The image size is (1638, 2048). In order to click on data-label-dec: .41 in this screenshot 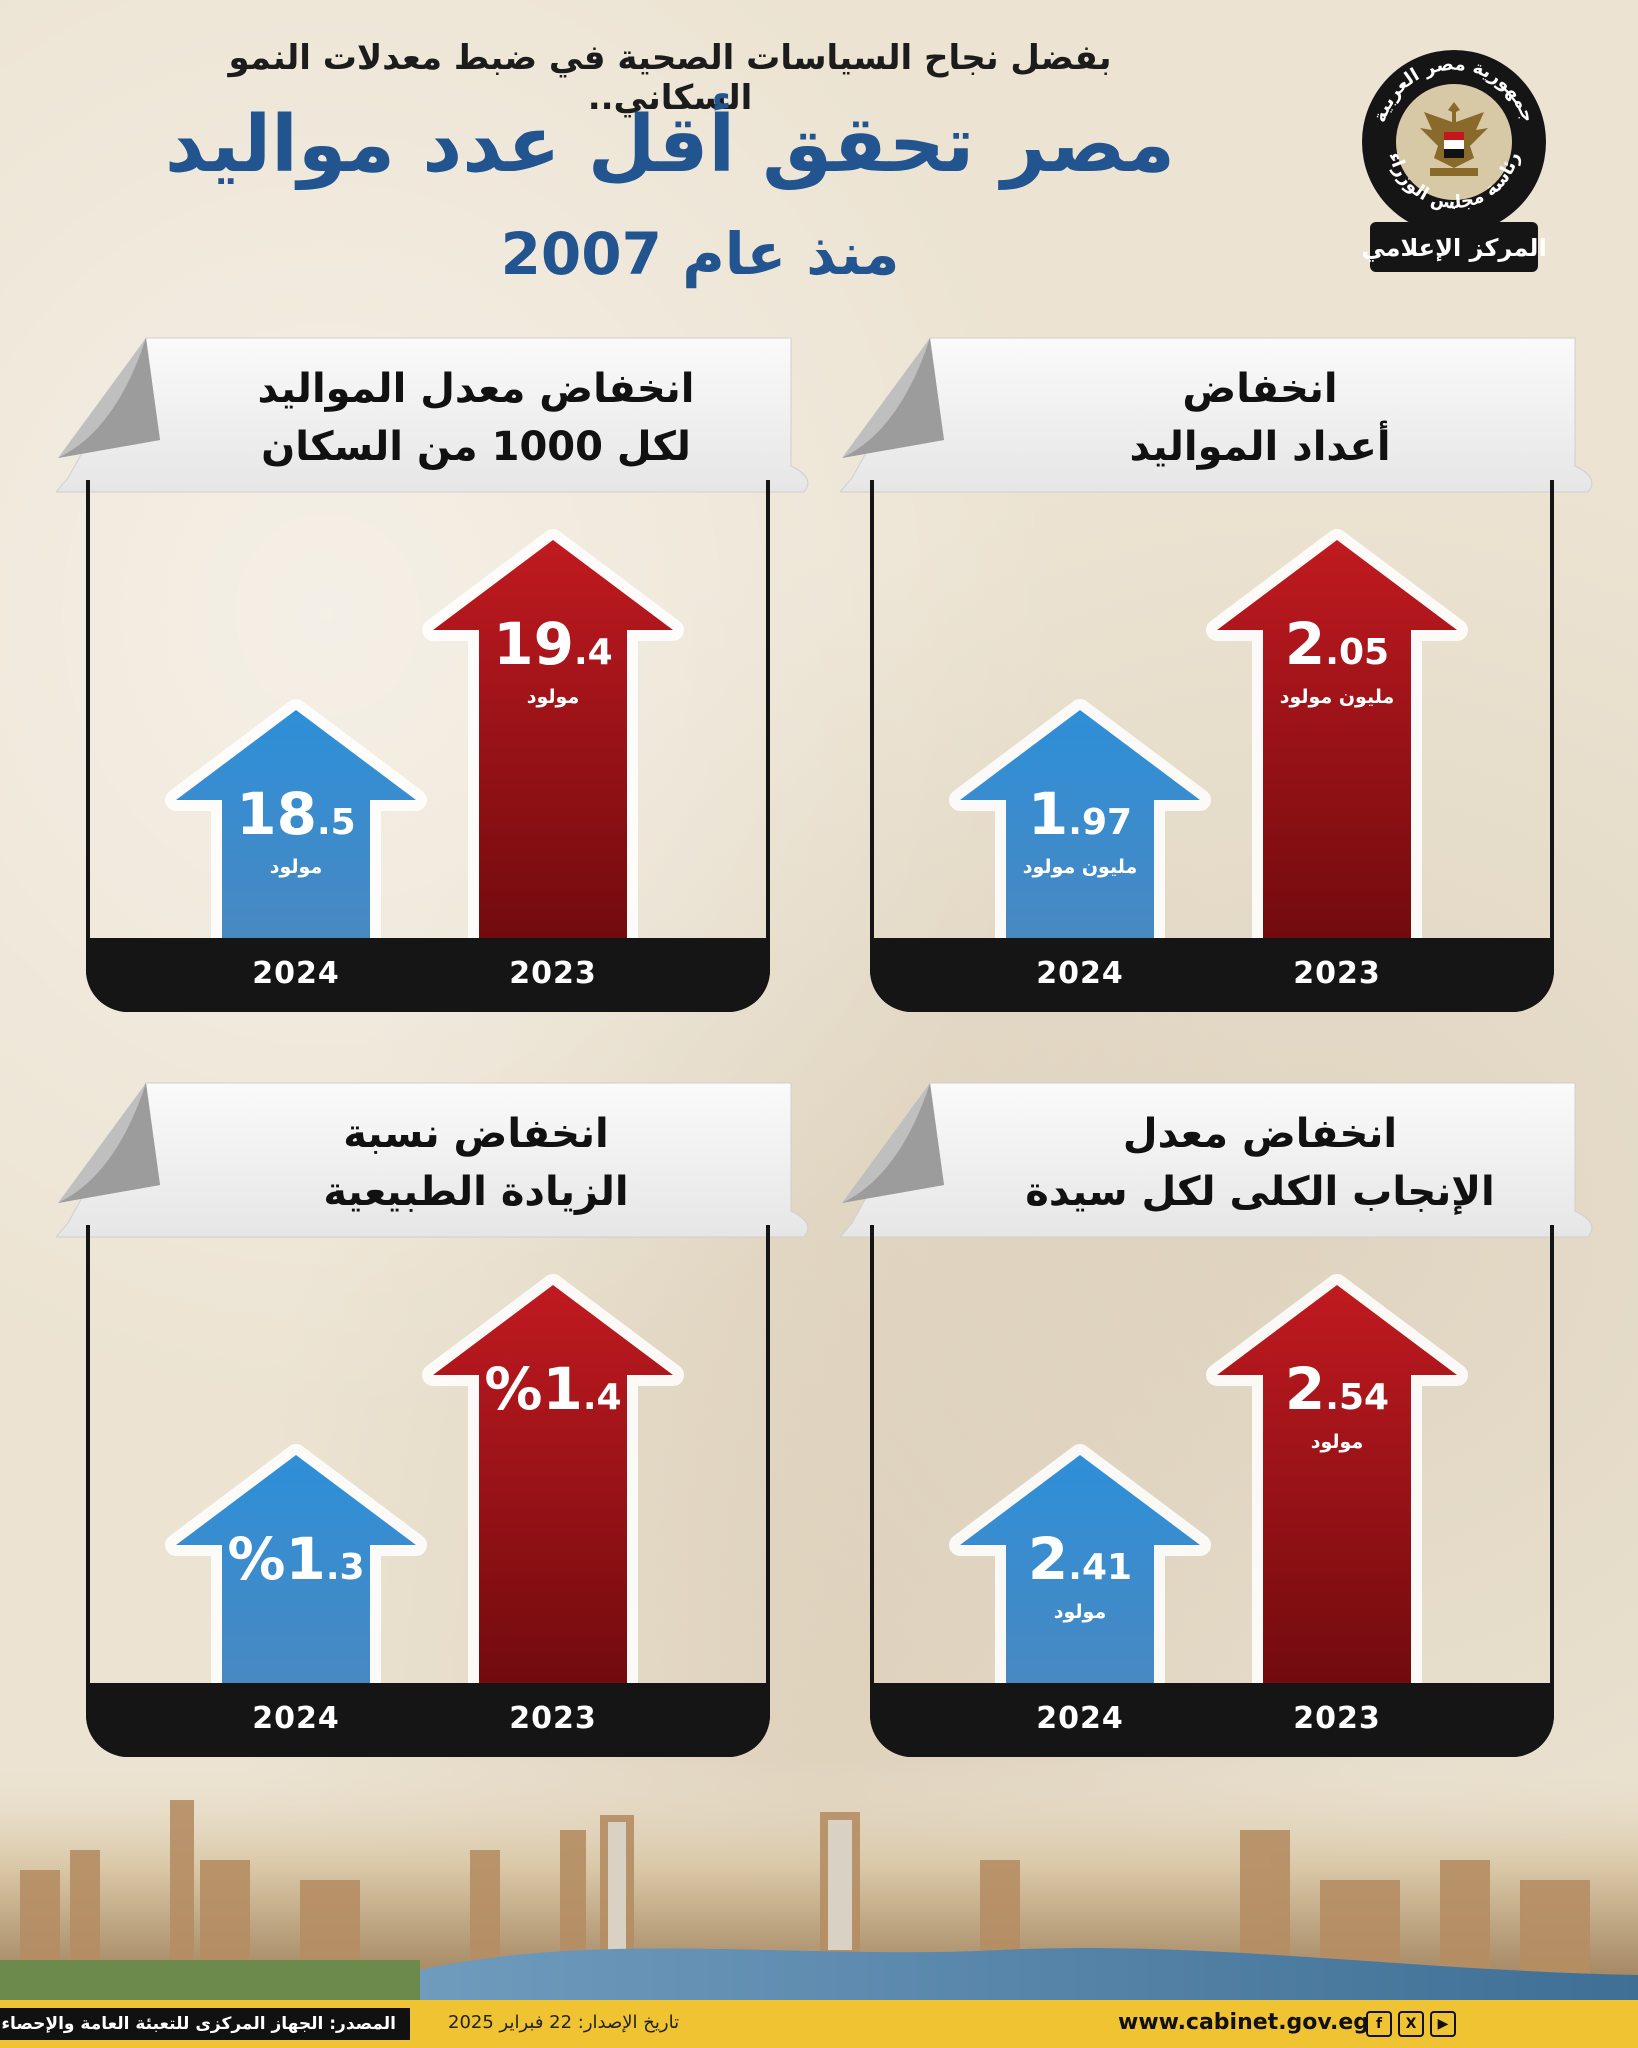, I will do `click(1100, 1567)`.